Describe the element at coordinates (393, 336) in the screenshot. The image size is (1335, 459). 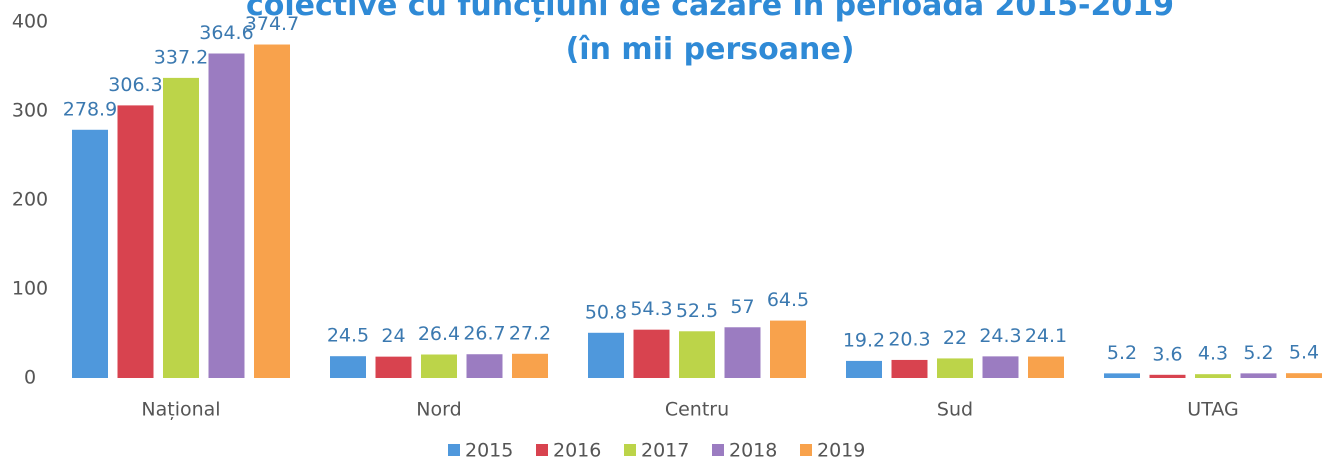
I see `value-label: 24` at that location.